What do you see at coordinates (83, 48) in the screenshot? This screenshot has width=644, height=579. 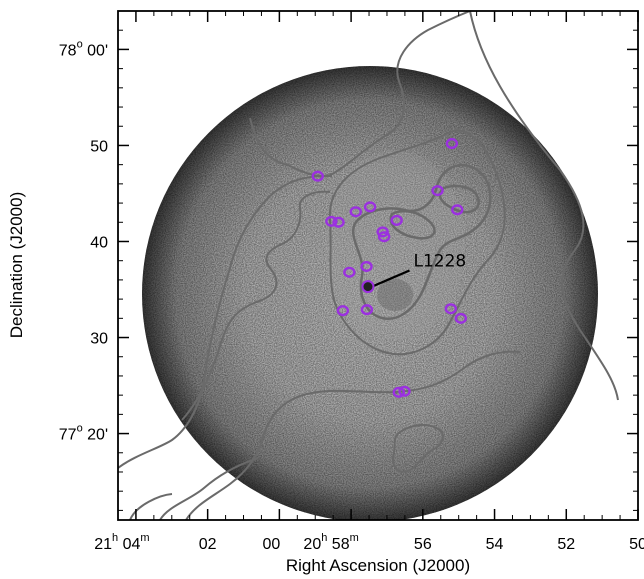 I see `y-tick-label: 78o 00'` at bounding box center [83, 48].